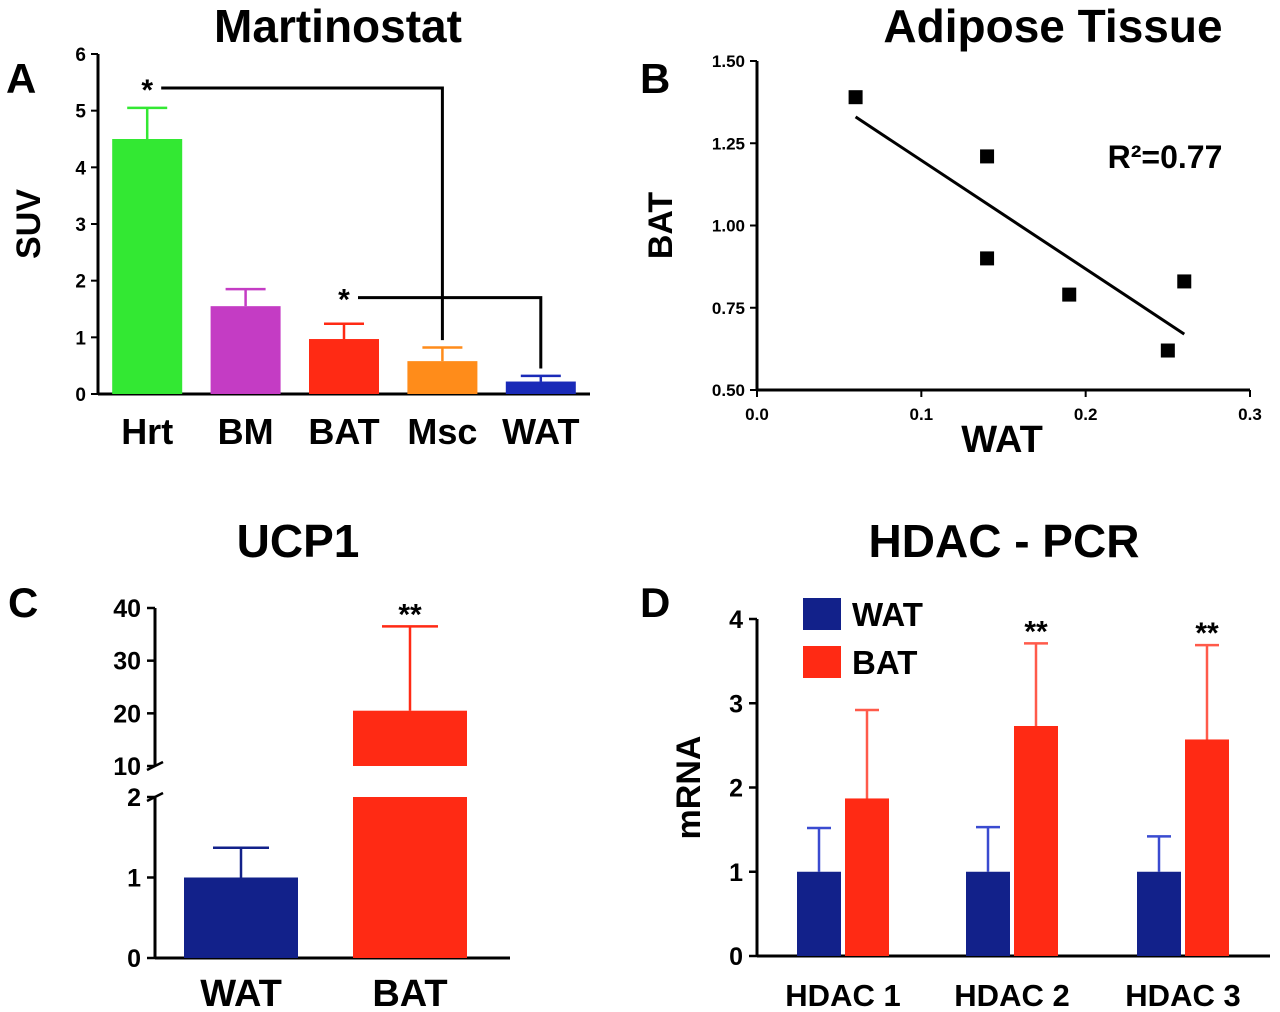  Describe the element at coordinates (884, 662) in the screenshot. I see `panel-d-legend-label-bat: BAT` at that location.